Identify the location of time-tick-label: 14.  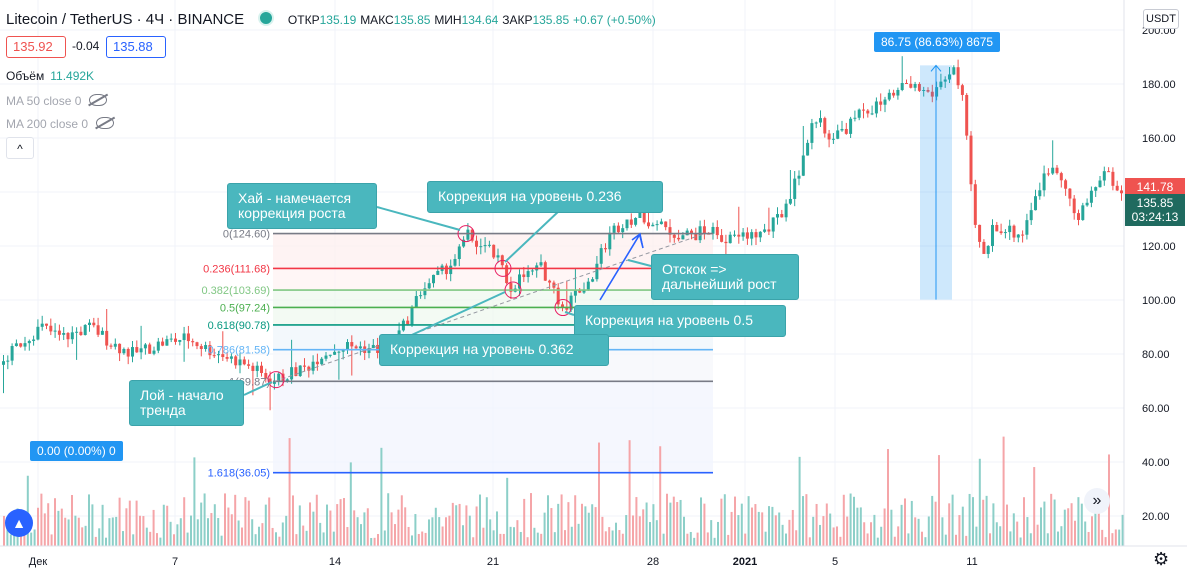
(335, 562).